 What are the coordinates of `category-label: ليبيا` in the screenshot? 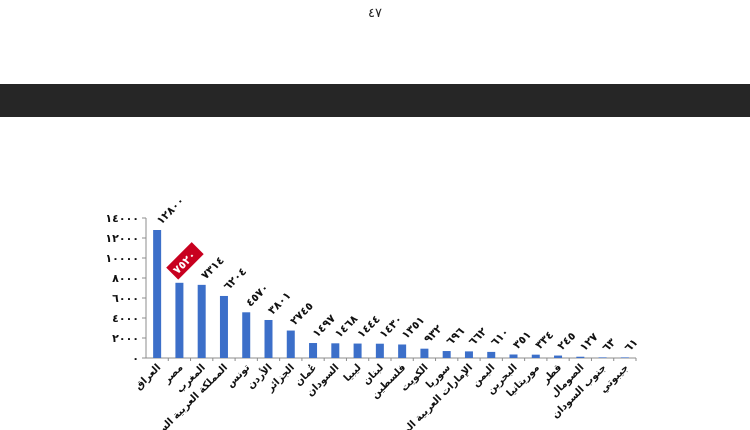 It's located at (353, 373).